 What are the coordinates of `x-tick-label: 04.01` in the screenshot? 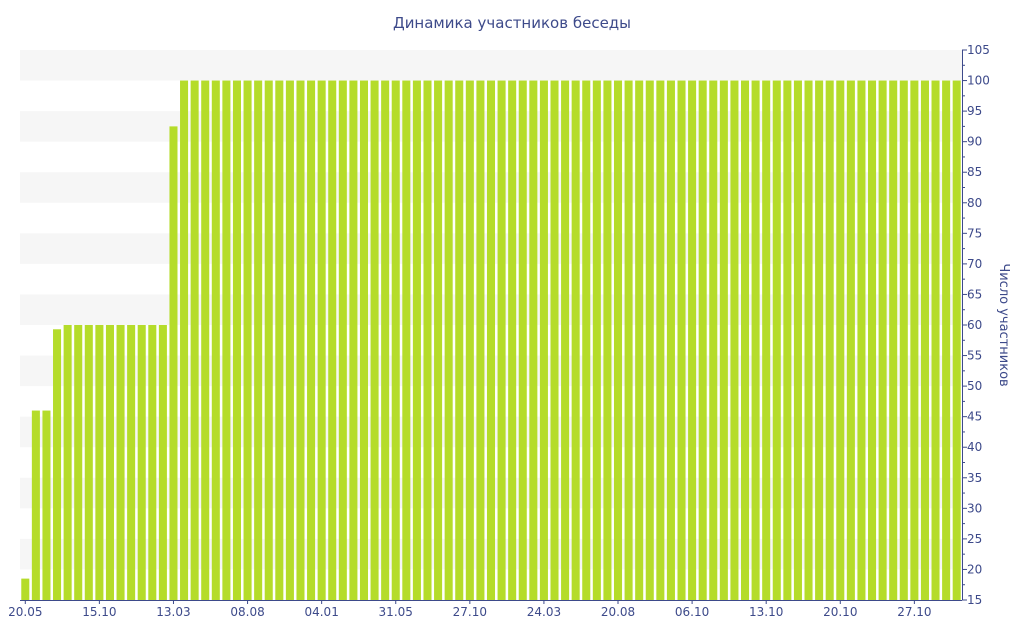 It's located at (321, 612).